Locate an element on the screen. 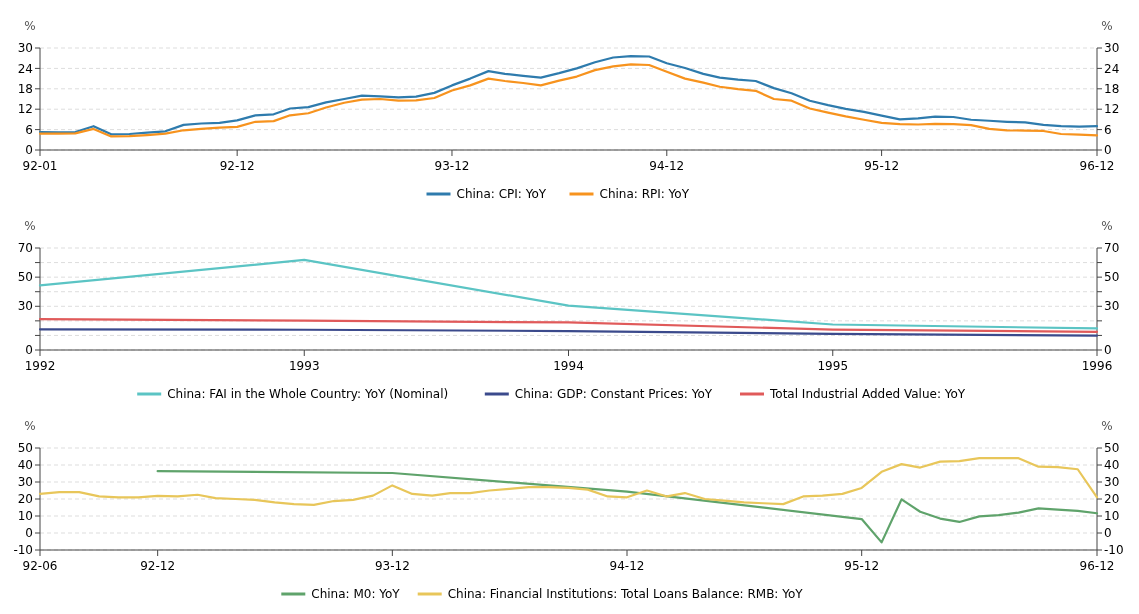 This screenshot has width=1139, height=614. x-tick-label: 92-01 is located at coordinates (40, 166).